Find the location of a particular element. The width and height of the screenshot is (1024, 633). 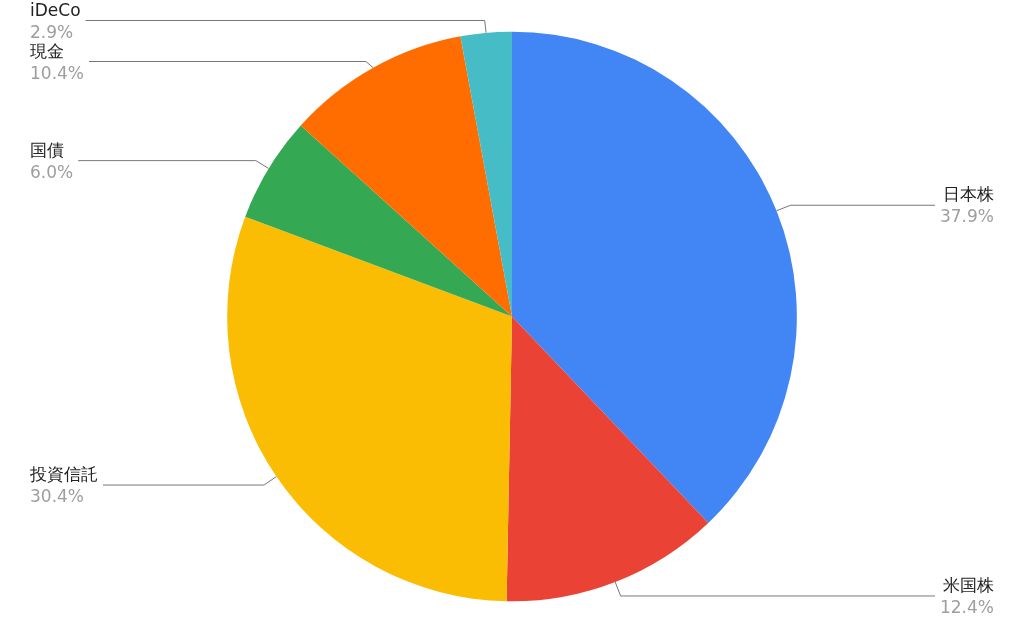

data-label: 2.9% is located at coordinates (52, 31).